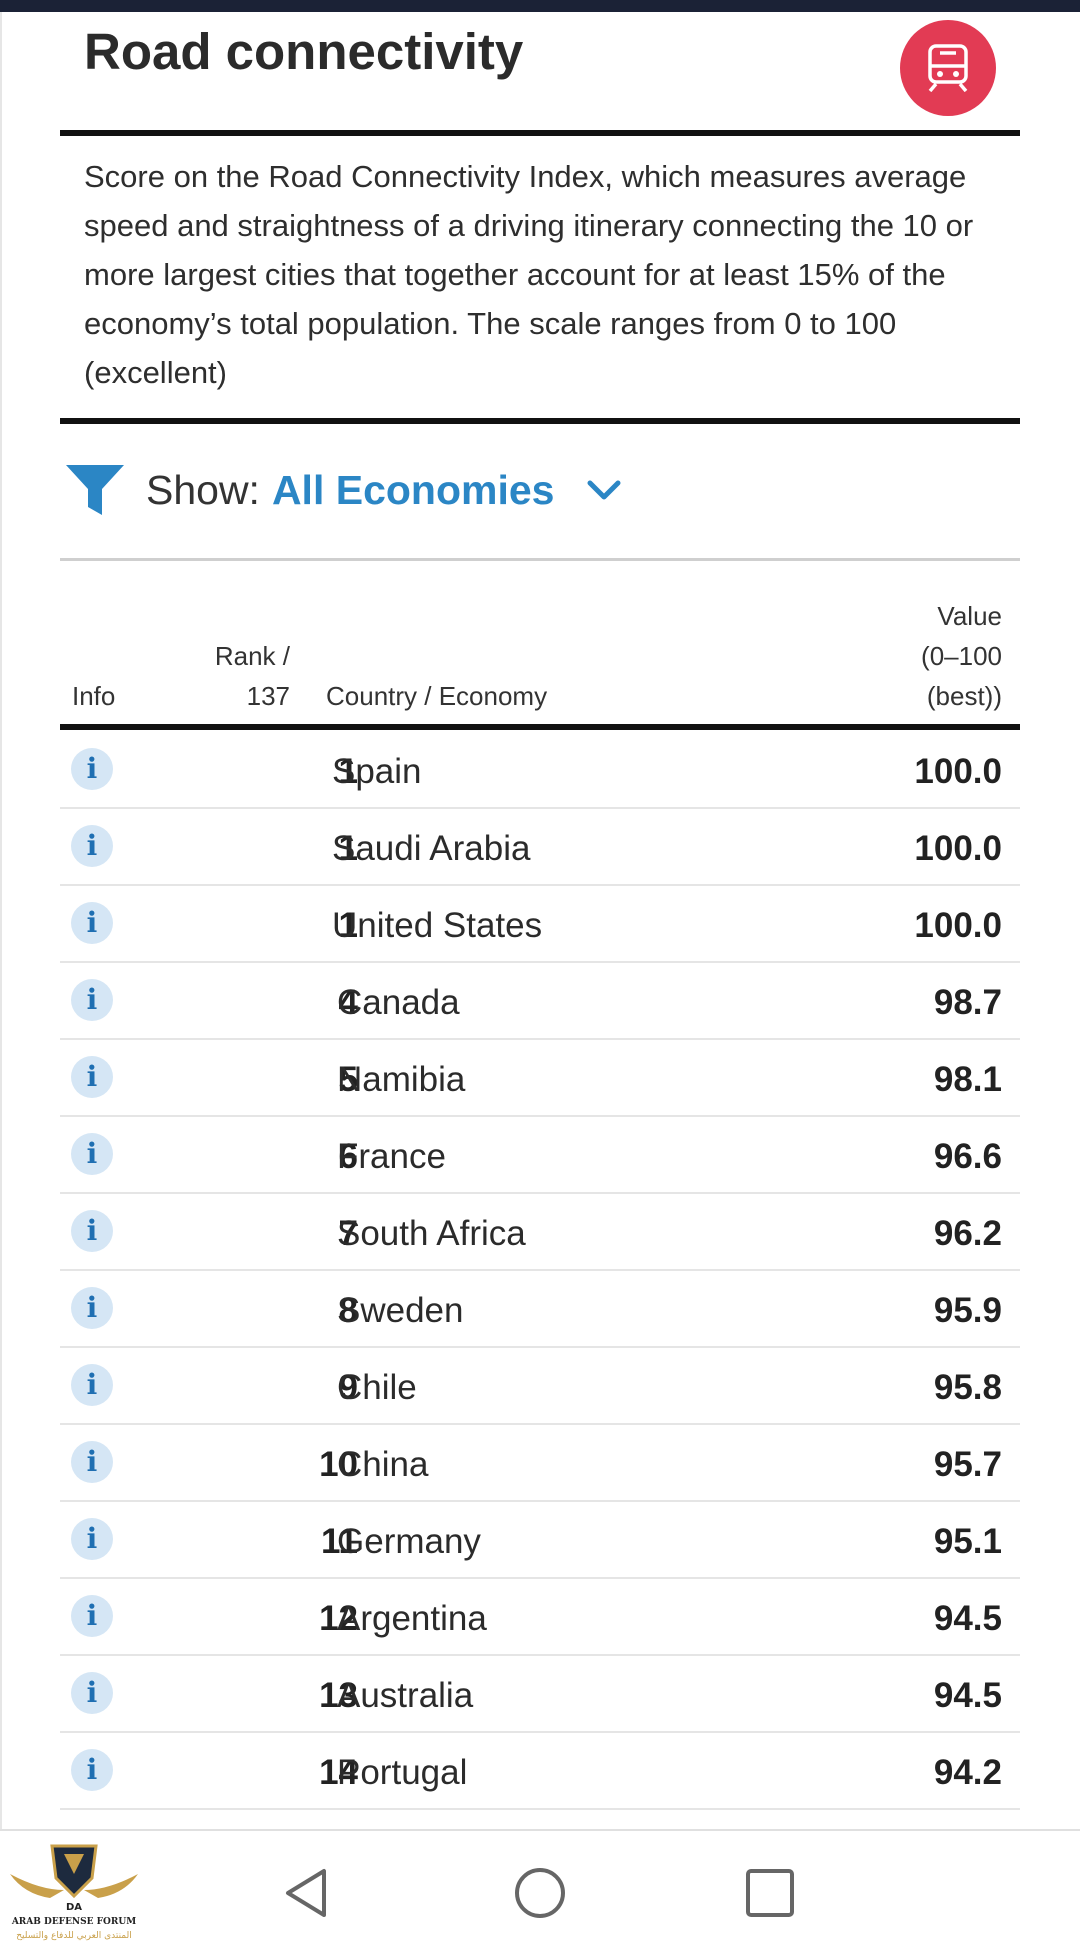  Describe the element at coordinates (338, 1618) in the screenshot. I see `rank-cell: 12` at that location.